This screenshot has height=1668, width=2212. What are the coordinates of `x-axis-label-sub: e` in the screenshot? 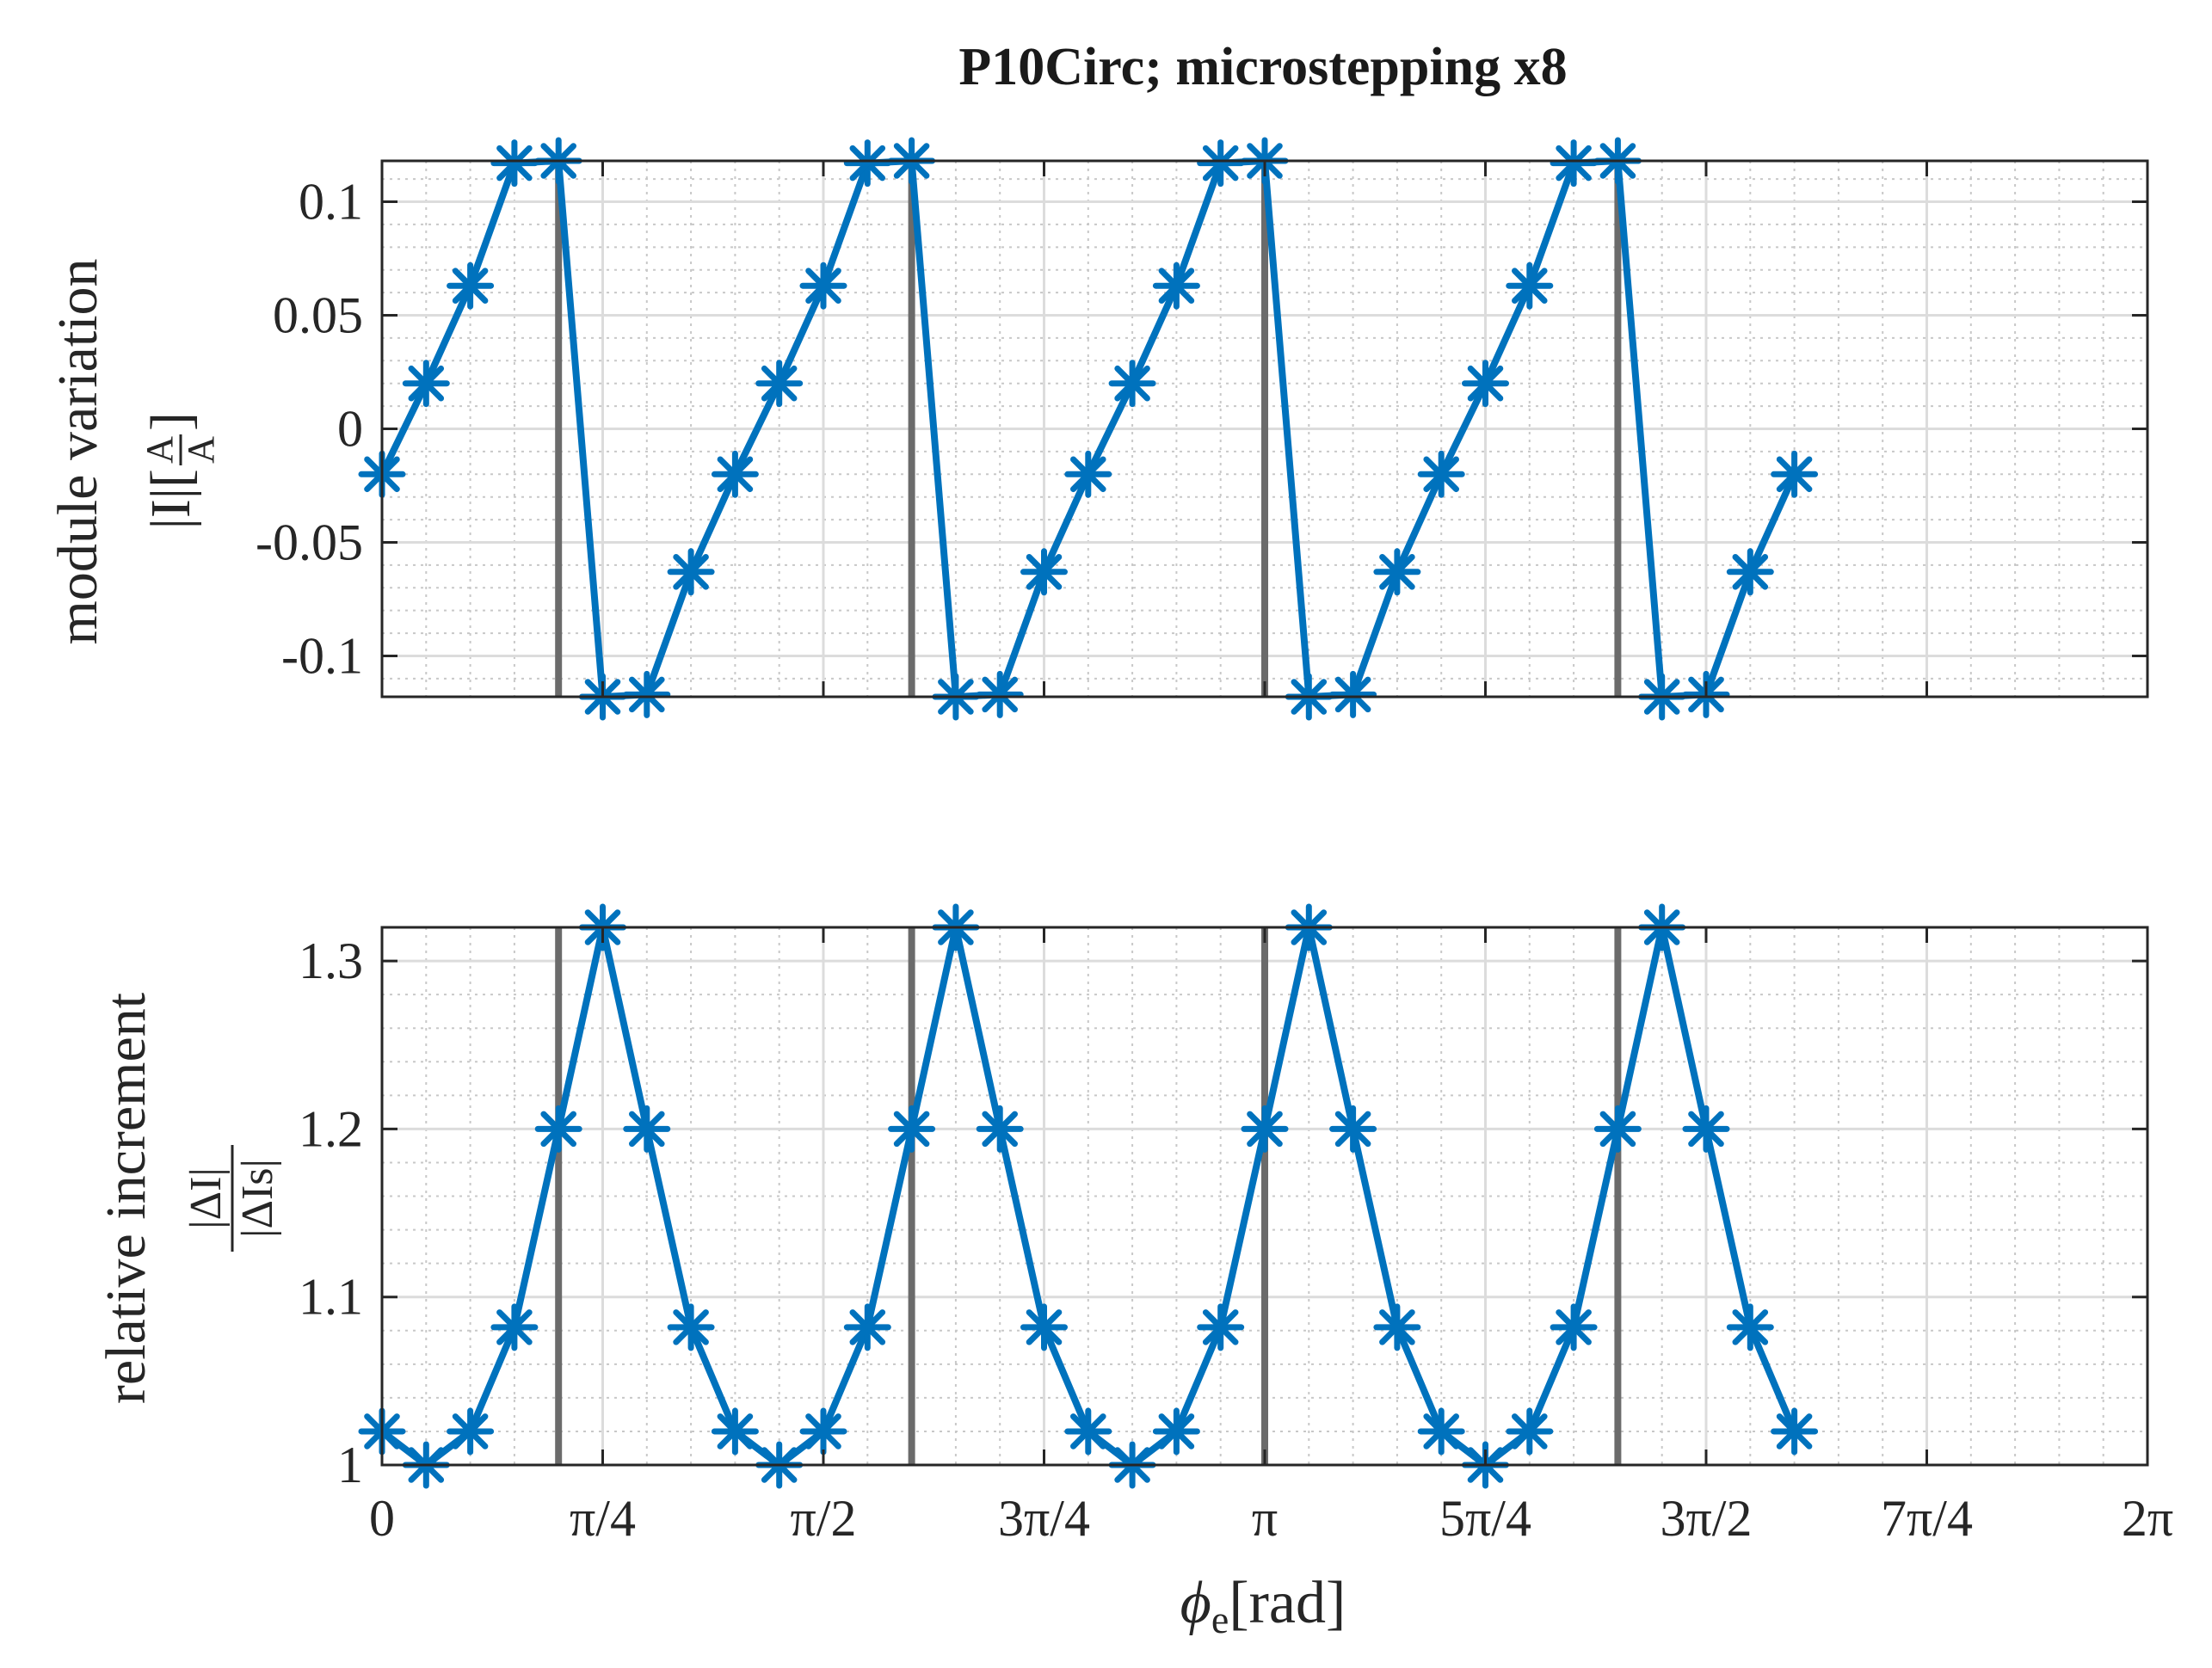 It's located at (1220, 1619).